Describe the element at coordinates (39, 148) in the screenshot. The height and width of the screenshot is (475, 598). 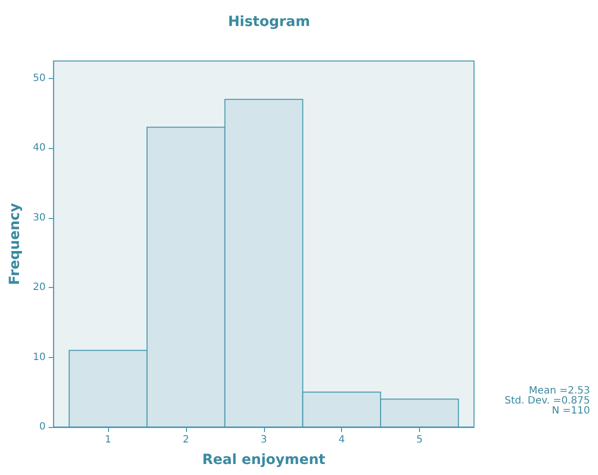
I see `y-tick-label: 40` at that location.